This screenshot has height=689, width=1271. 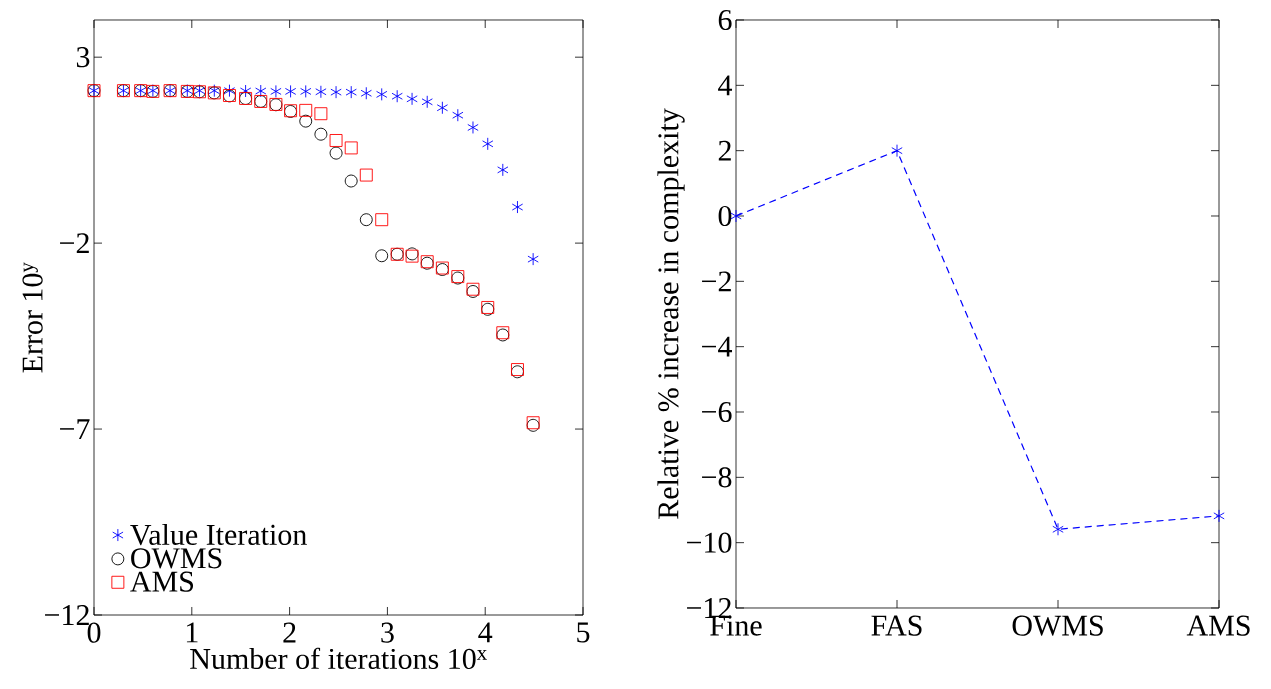 What do you see at coordinates (289, 632) in the screenshot?
I see `x-tick-label: 2` at bounding box center [289, 632].